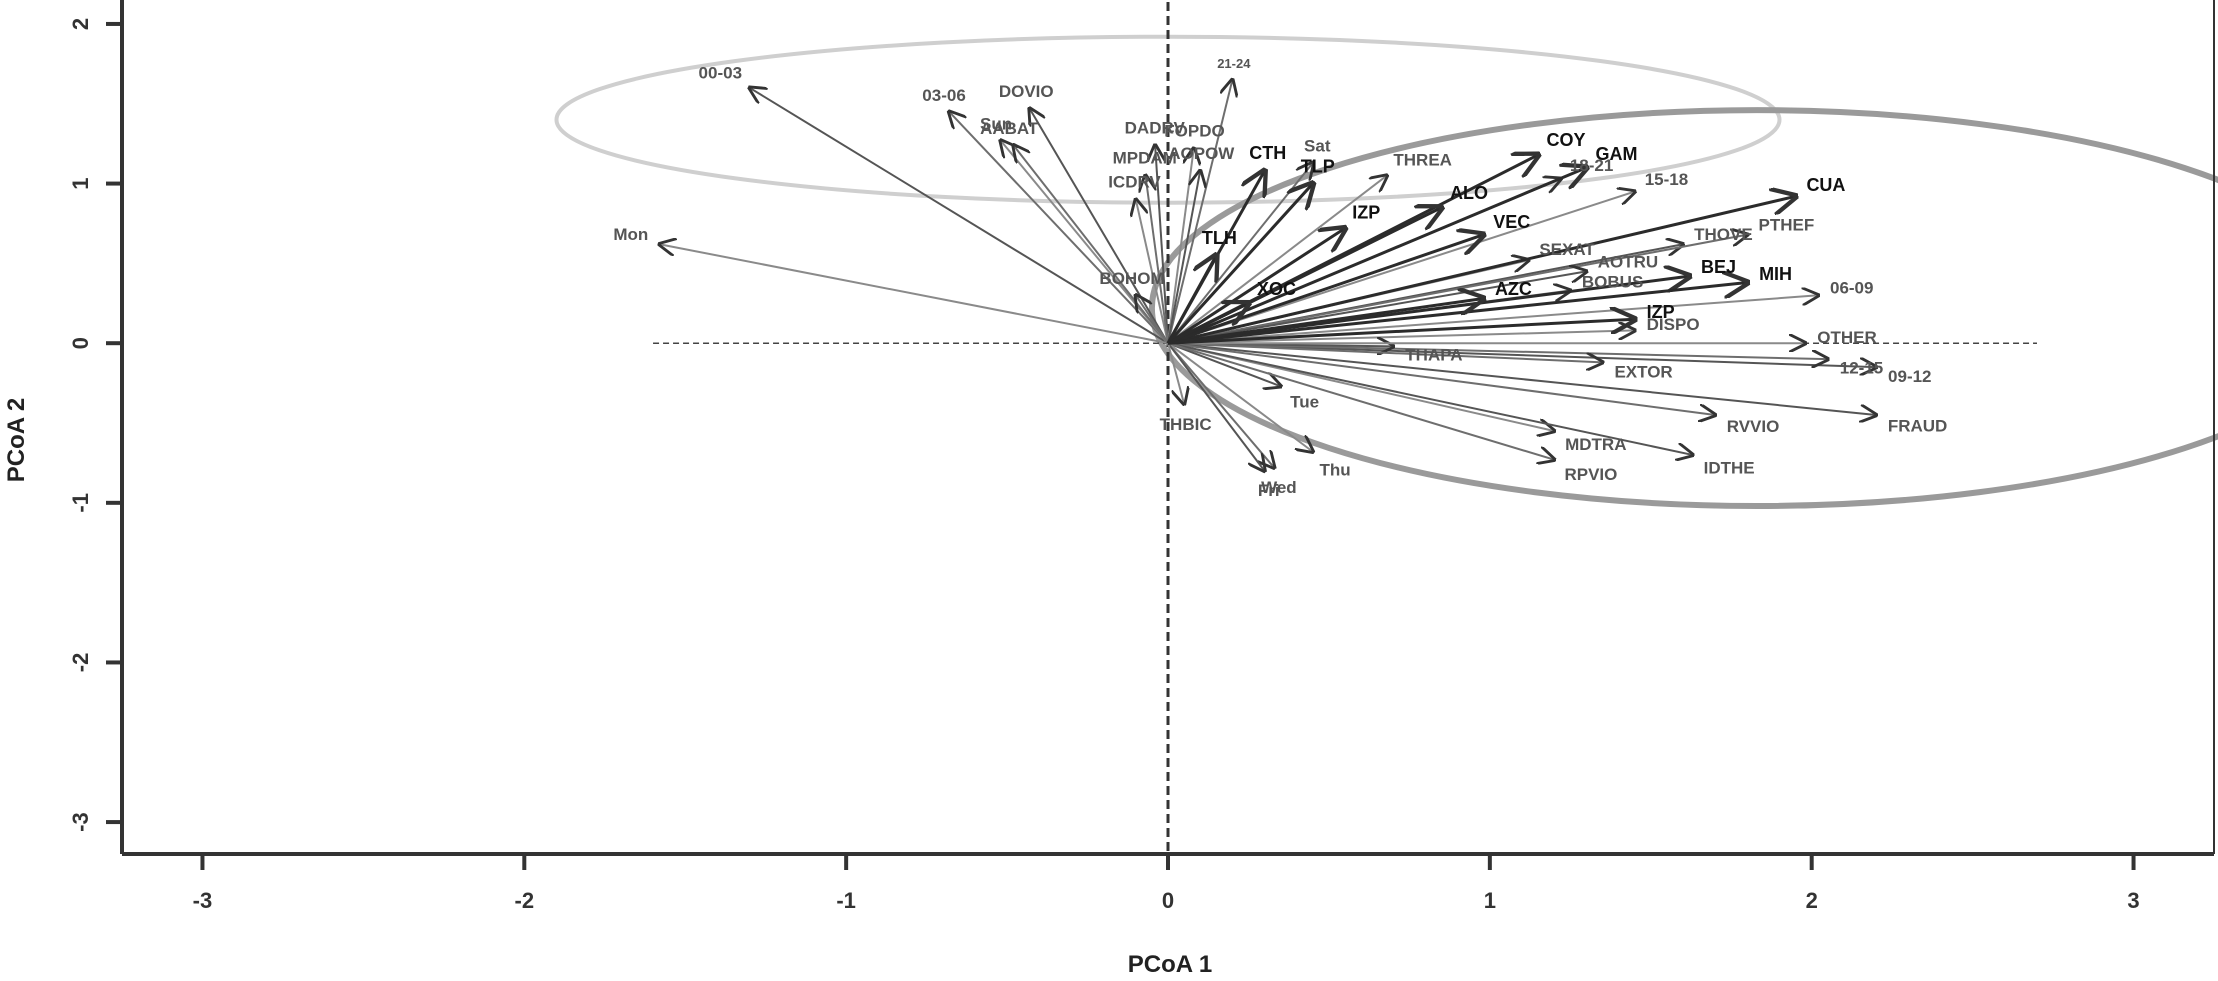 This screenshot has width=2218, height=981. I want to click on vector-label: Fri, so click(1269, 490).